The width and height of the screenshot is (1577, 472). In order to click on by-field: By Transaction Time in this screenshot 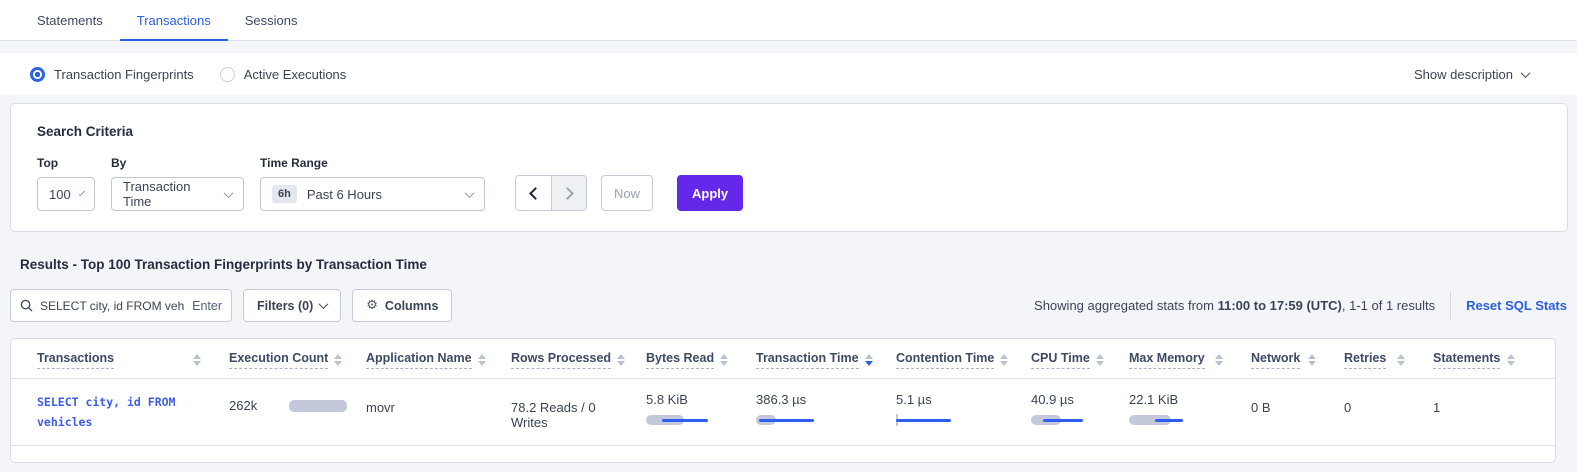, I will do `click(177, 183)`.